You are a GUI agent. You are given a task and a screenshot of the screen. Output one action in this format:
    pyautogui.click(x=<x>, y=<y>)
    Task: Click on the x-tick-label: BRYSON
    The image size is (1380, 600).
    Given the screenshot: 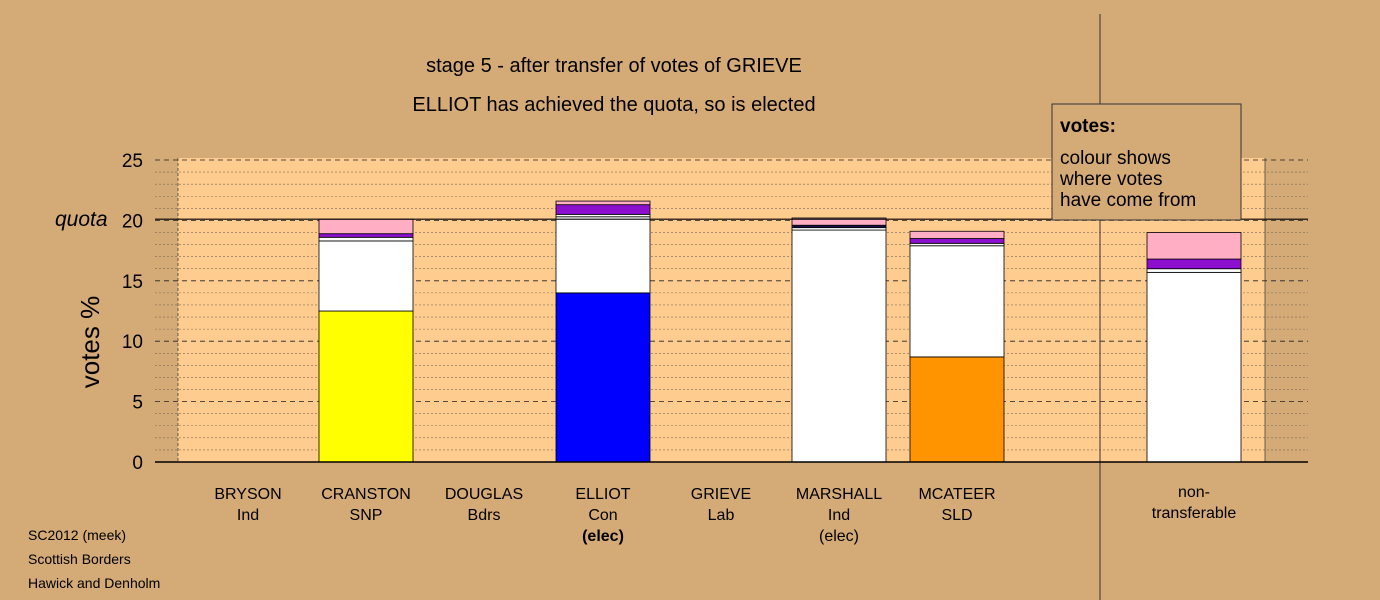 What is the action you would take?
    pyautogui.click(x=247, y=494)
    